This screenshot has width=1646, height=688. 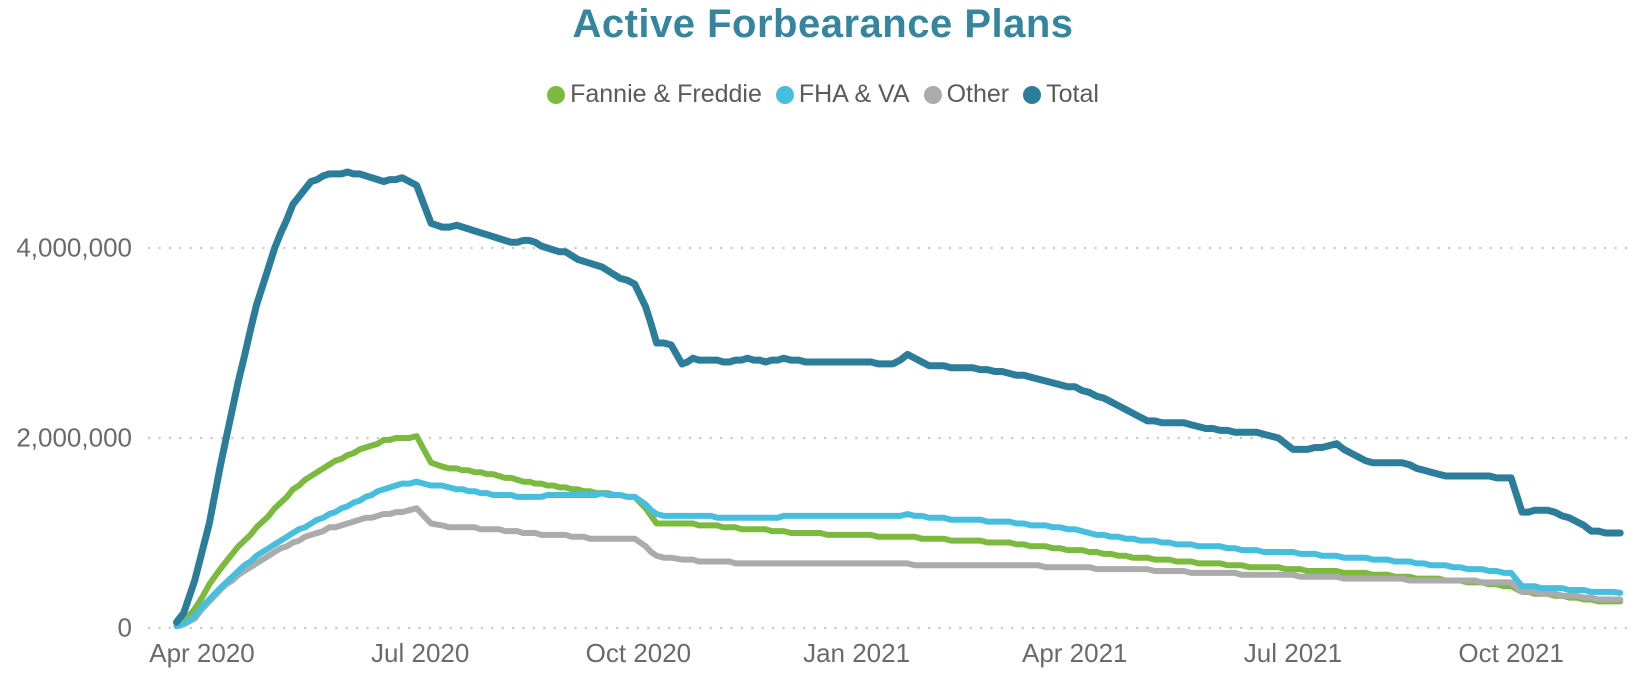 I want to click on x-axis-label: Apr 2020, so click(x=202, y=653).